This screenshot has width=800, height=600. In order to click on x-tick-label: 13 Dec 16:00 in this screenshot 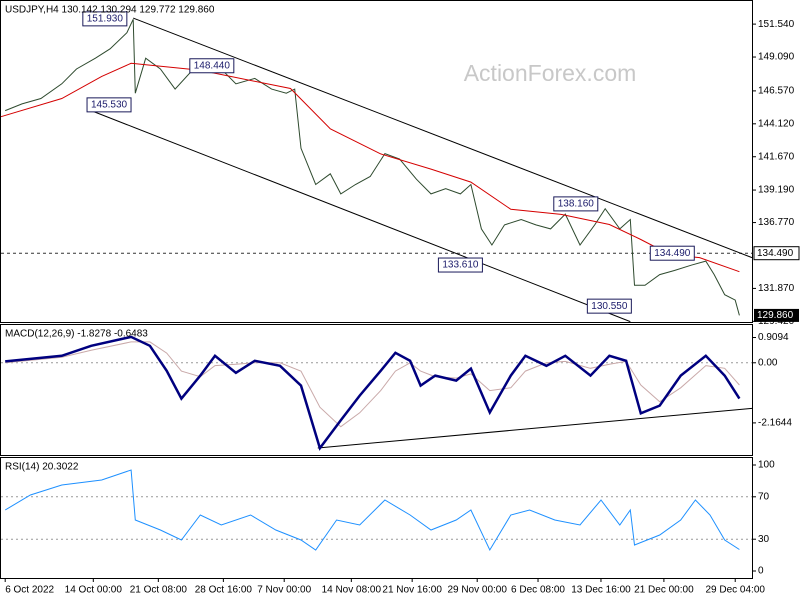, I will do `click(601, 590)`.